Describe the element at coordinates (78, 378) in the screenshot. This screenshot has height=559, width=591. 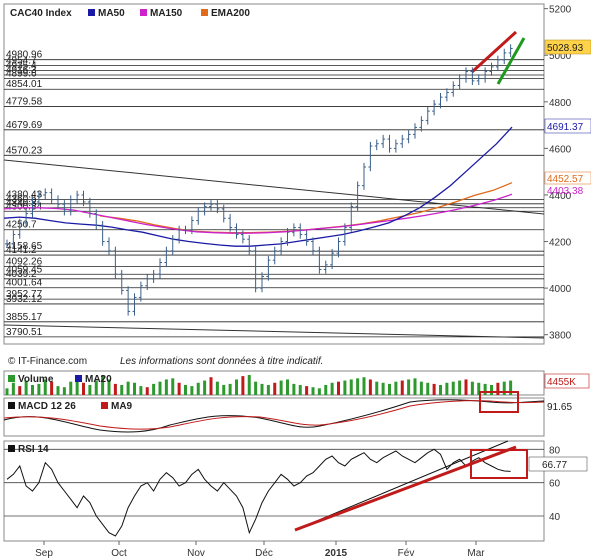
I see `volume-ma-swatch` at that location.